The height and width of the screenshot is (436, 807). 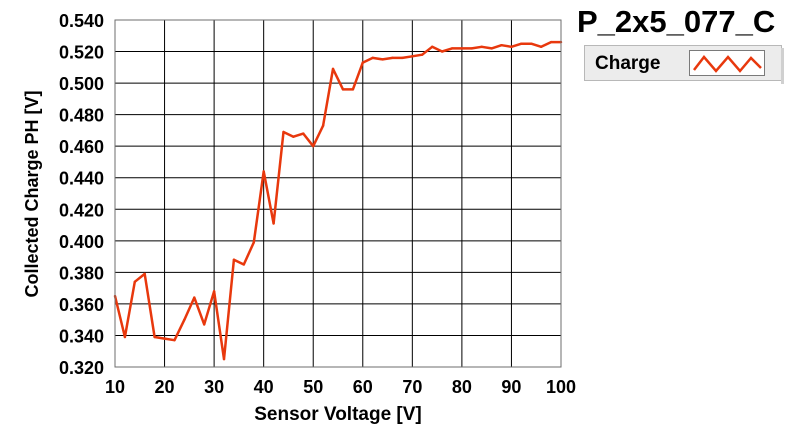 What do you see at coordinates (782, 66) in the screenshot?
I see `legend-shadow` at bounding box center [782, 66].